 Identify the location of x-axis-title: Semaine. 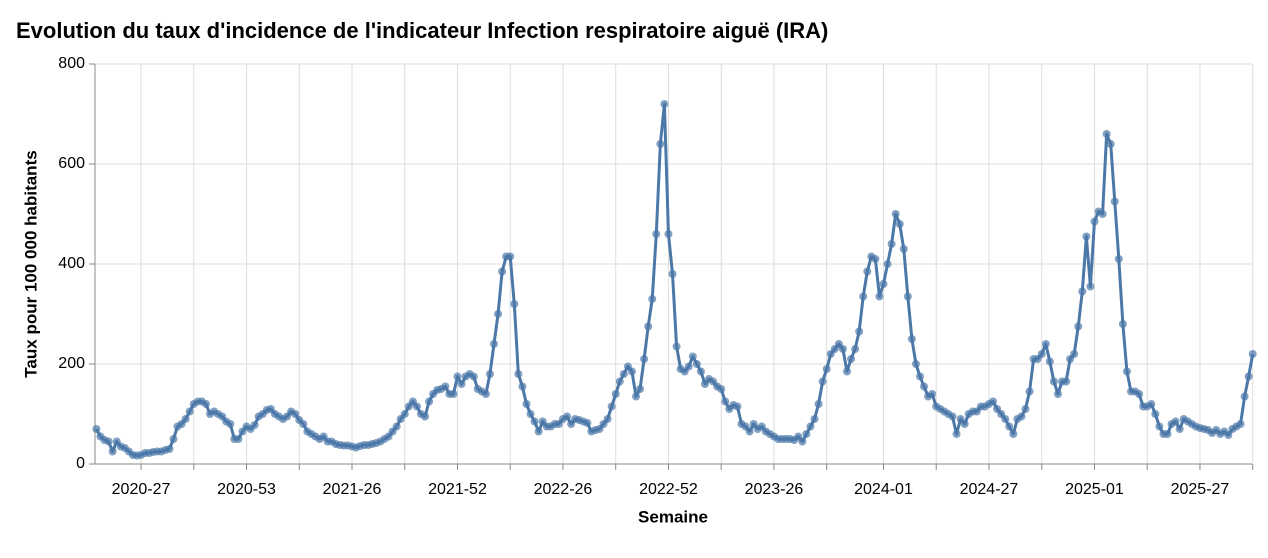
(673, 516).